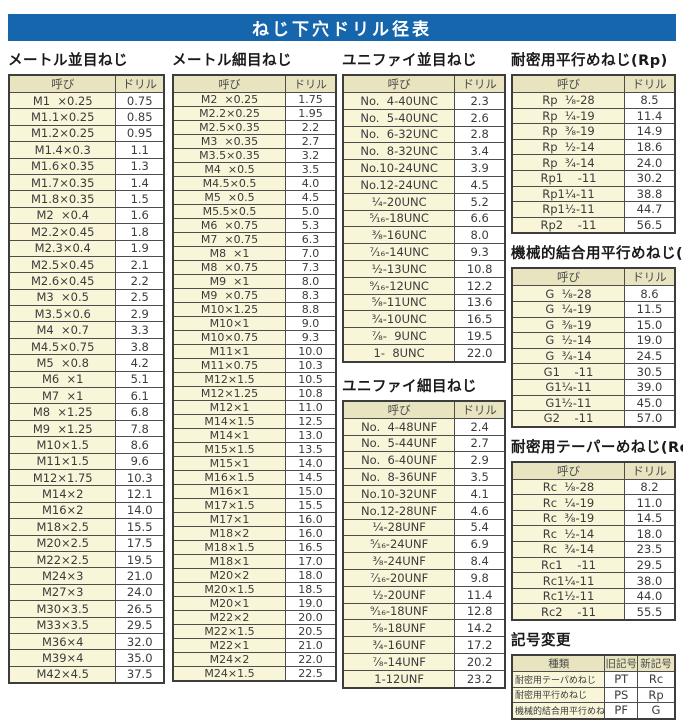 This screenshot has width=683, height=720. Describe the element at coordinates (254, 603) in the screenshot. I see `table-row: M20×1 19.0` at that location.